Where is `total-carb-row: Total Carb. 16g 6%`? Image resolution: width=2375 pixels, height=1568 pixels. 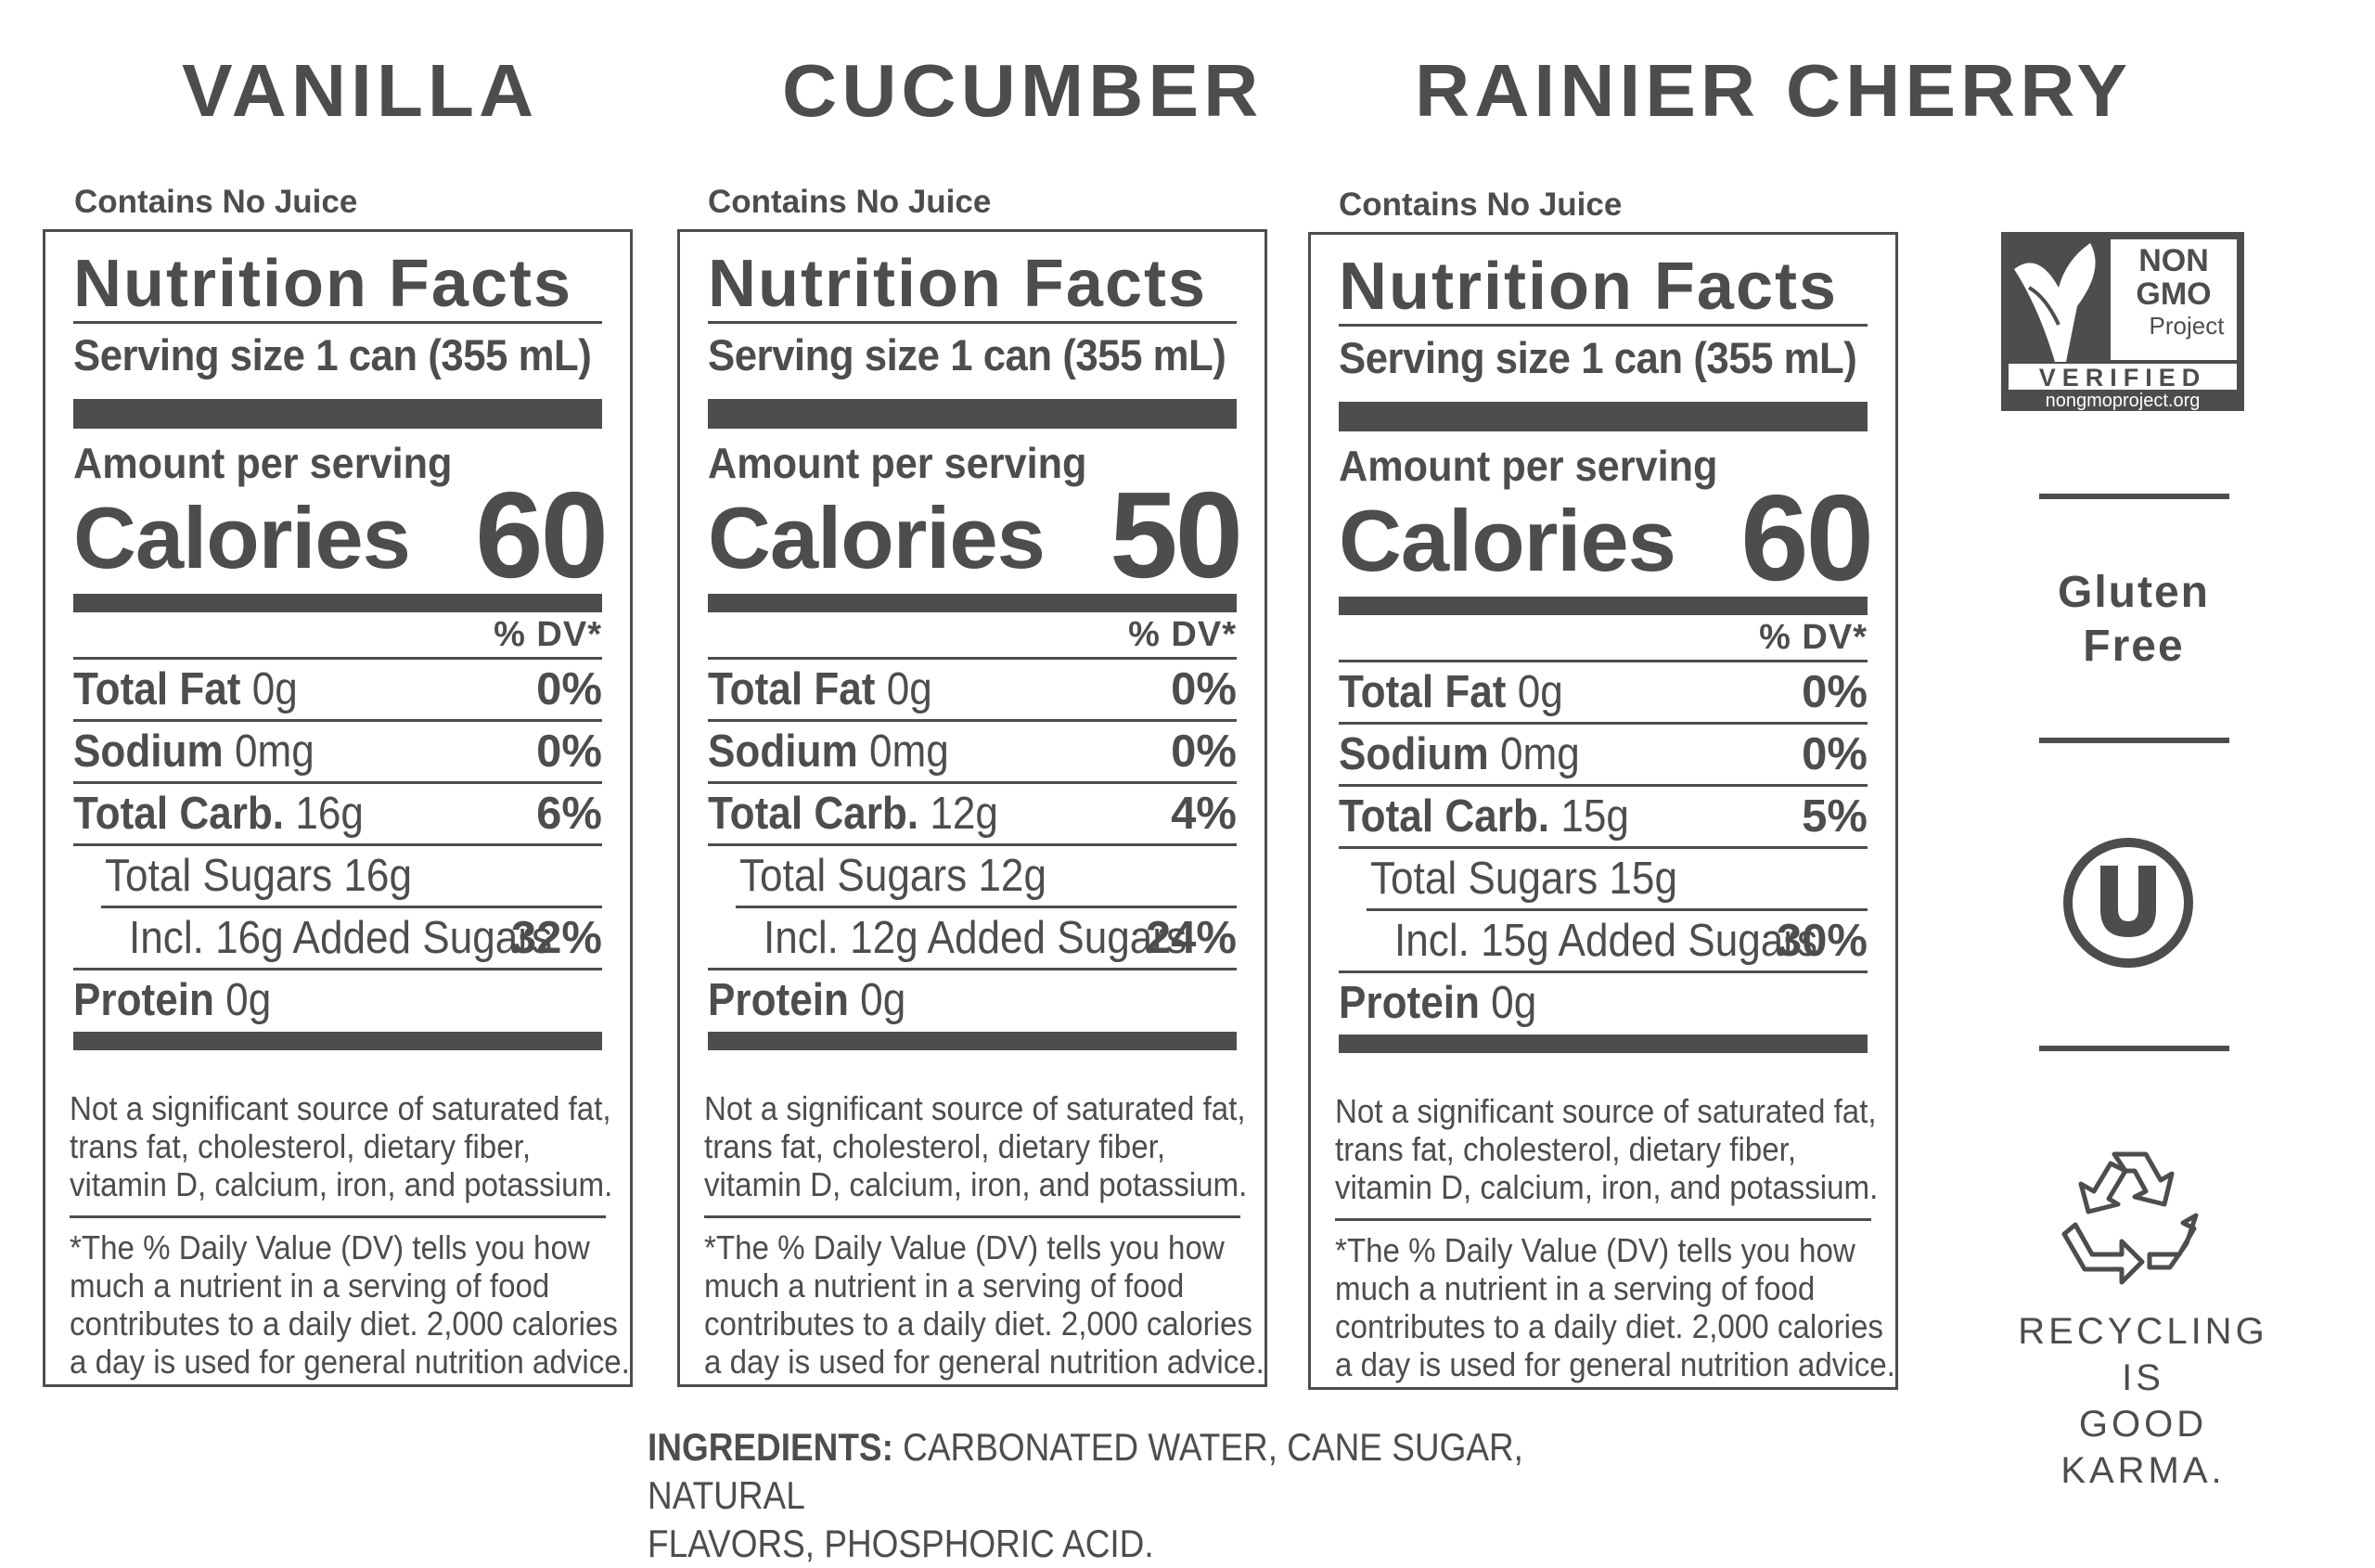
total-carb-row: Total Carb. 16g 6% is located at coordinates (337, 812).